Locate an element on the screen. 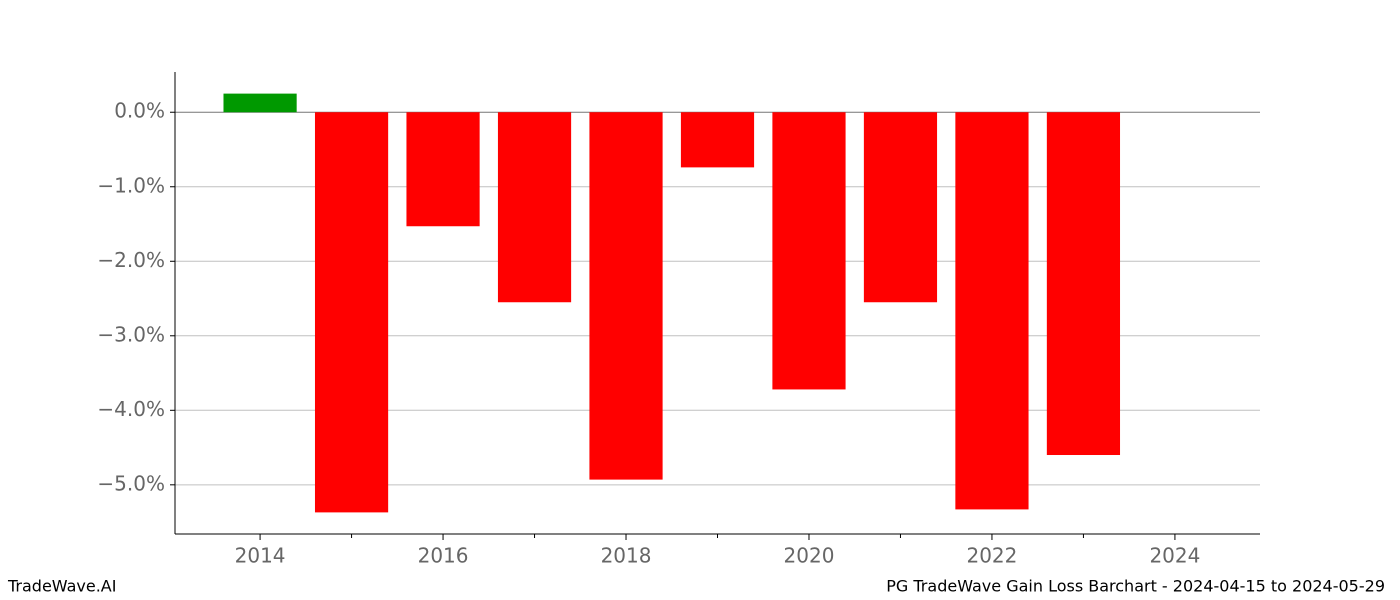 This screenshot has height=600, width=1400. x-tick-label: 2016 is located at coordinates (443, 556).